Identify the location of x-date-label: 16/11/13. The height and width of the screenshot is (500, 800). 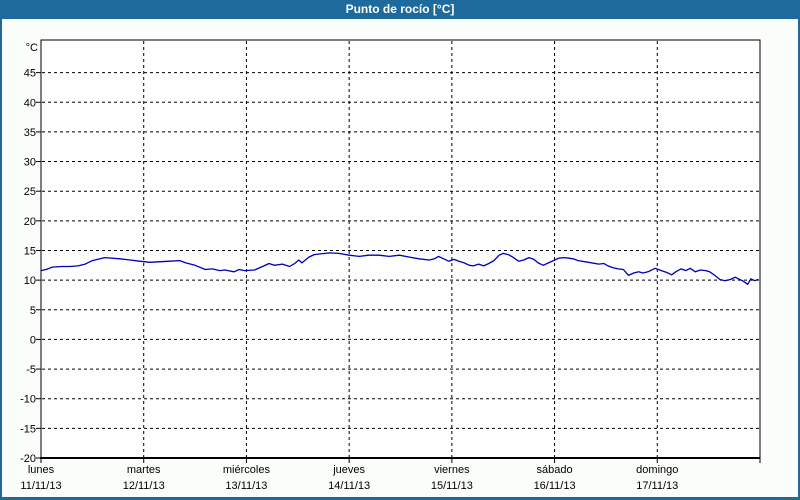
(555, 486).